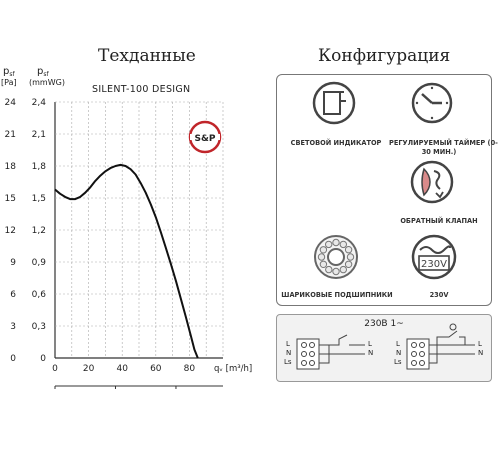  Describe the element at coordinates (13, 327) in the screenshot. I see `y-tick-pa: 3` at that location.